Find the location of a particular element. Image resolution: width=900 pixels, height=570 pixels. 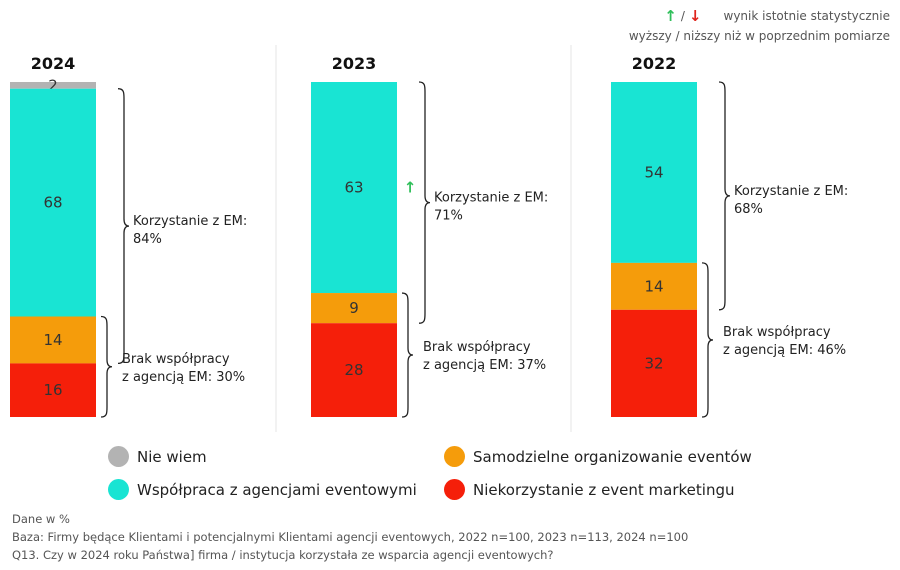

users-annotation-line2-2022: 68% is located at coordinates (748, 209).